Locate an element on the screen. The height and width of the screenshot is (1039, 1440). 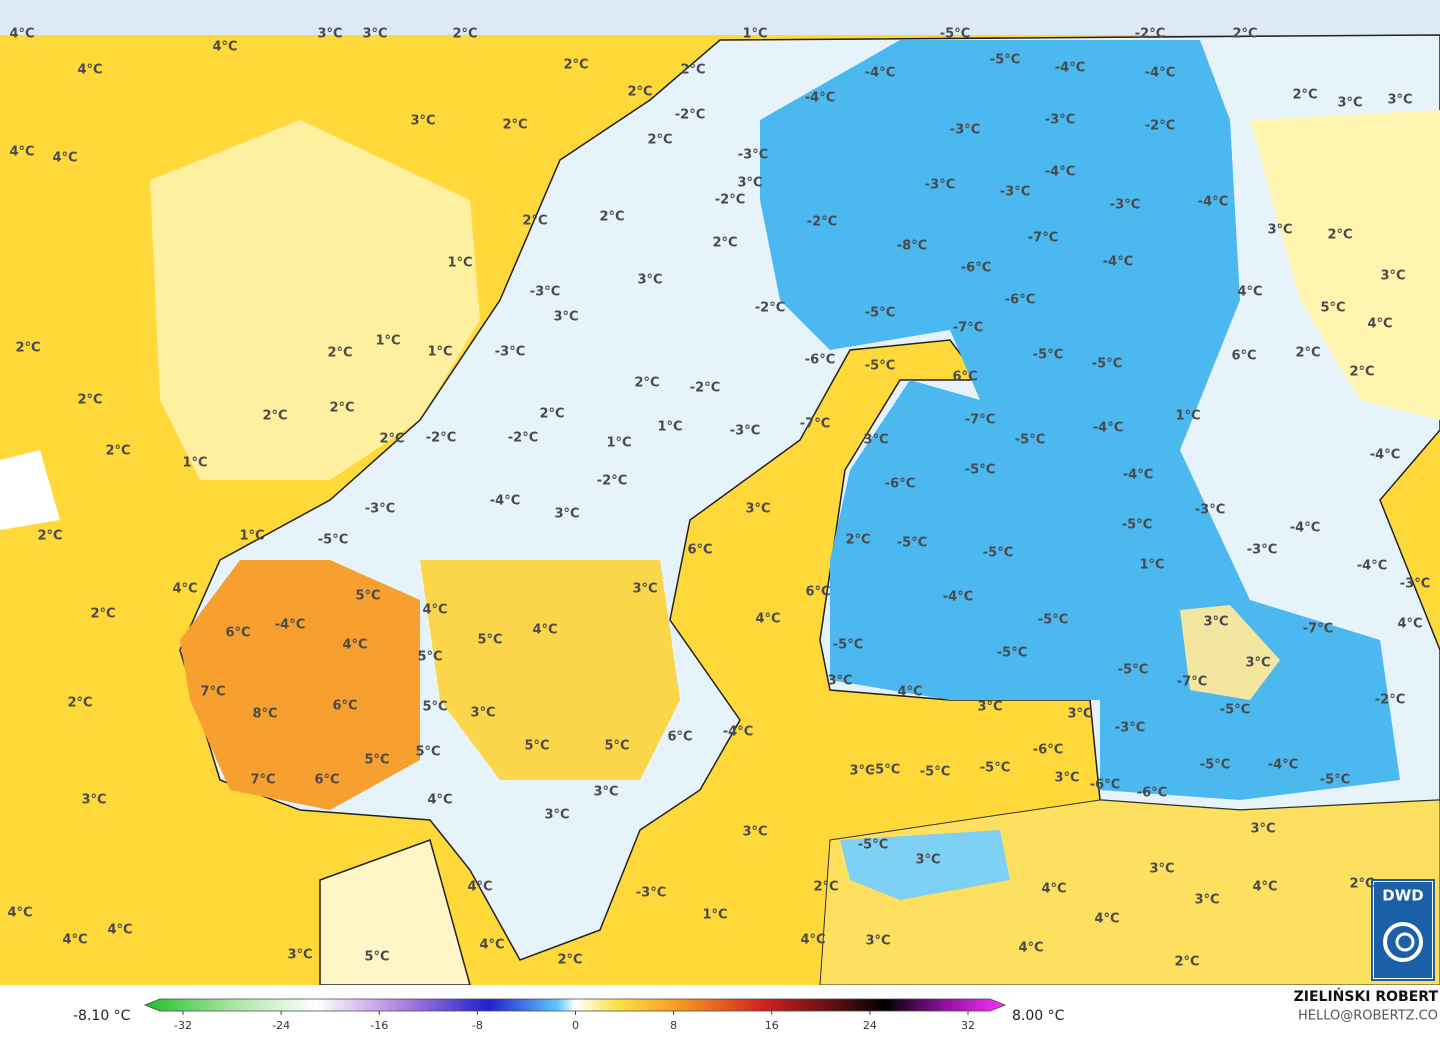
temp-label: 8°C is located at coordinates (264, 714).